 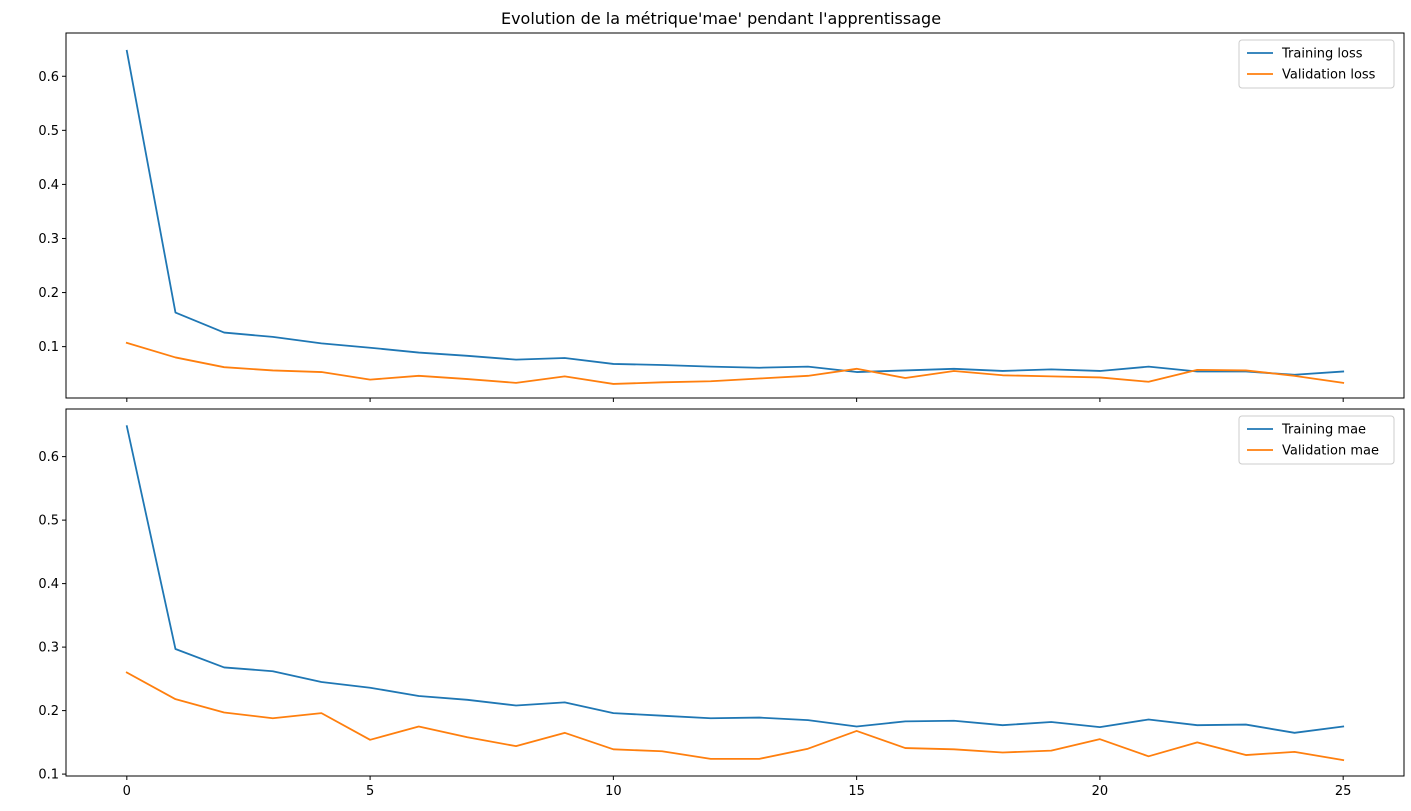 What do you see at coordinates (735, 363) in the screenshot?
I see `series-line-validation-loss` at bounding box center [735, 363].